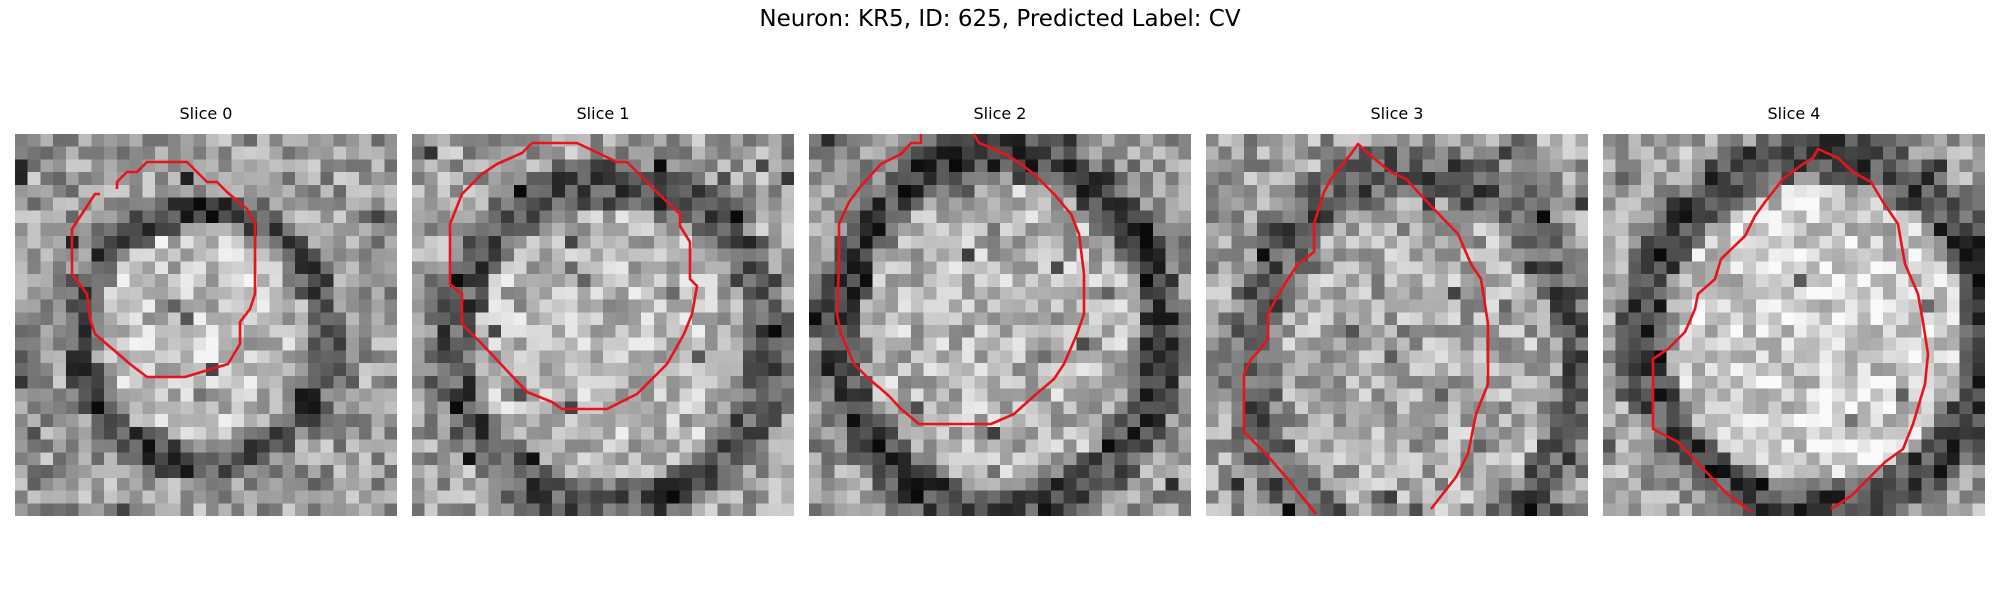 The width and height of the screenshot is (2000, 600). What do you see at coordinates (603, 113) in the screenshot?
I see `slice-title: Slice 1` at bounding box center [603, 113].